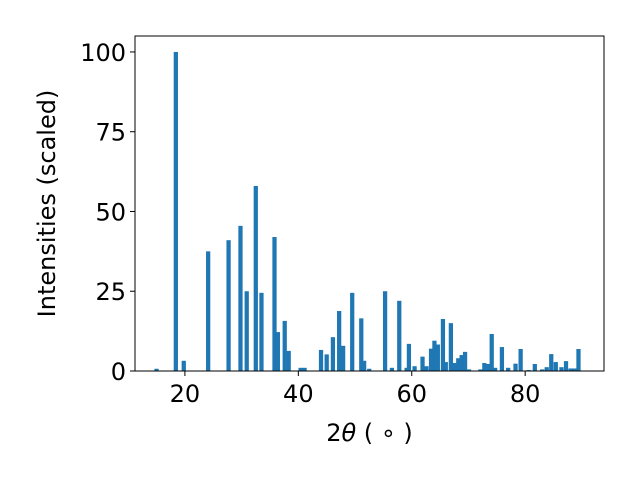 The width and height of the screenshot is (640, 480). I want to click on y-axis-ticks: 0 25 50 75 100, so click(107, 212).